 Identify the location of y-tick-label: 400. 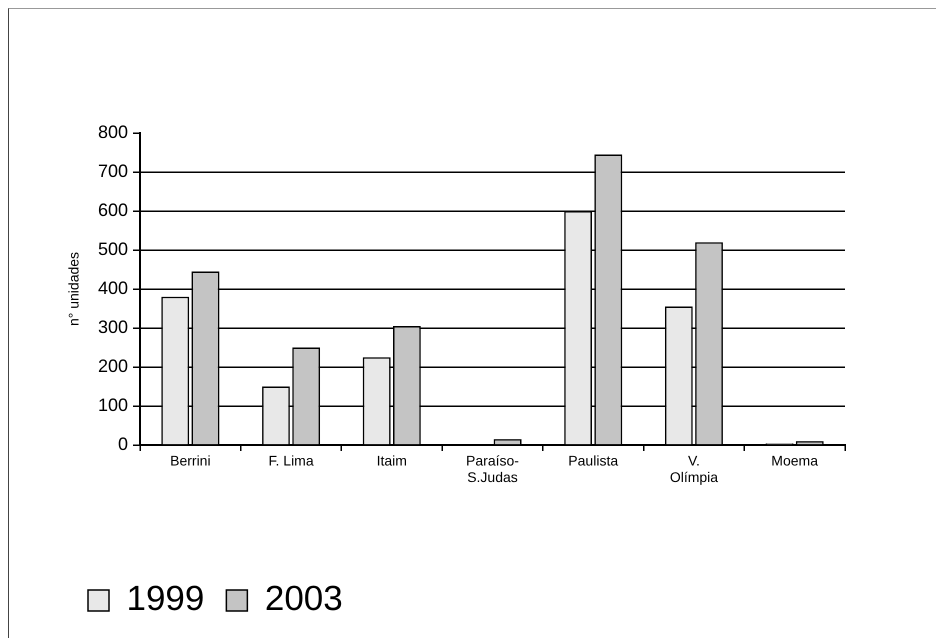
(113, 288).